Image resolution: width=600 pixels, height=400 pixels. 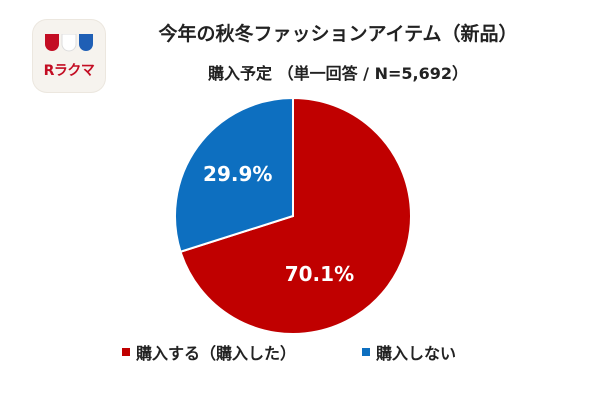 I want to click on legend-label-purchase: 購入する（購入した）, so click(x=216, y=353).